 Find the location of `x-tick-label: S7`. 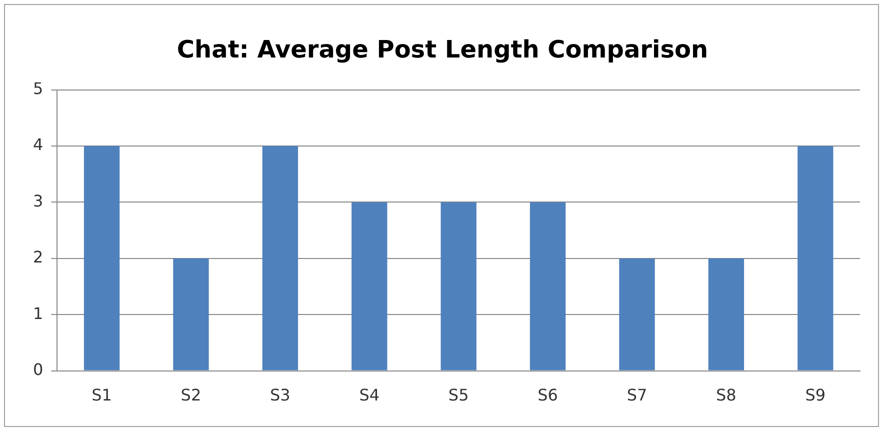

x-tick-label: S7 is located at coordinates (637, 395).